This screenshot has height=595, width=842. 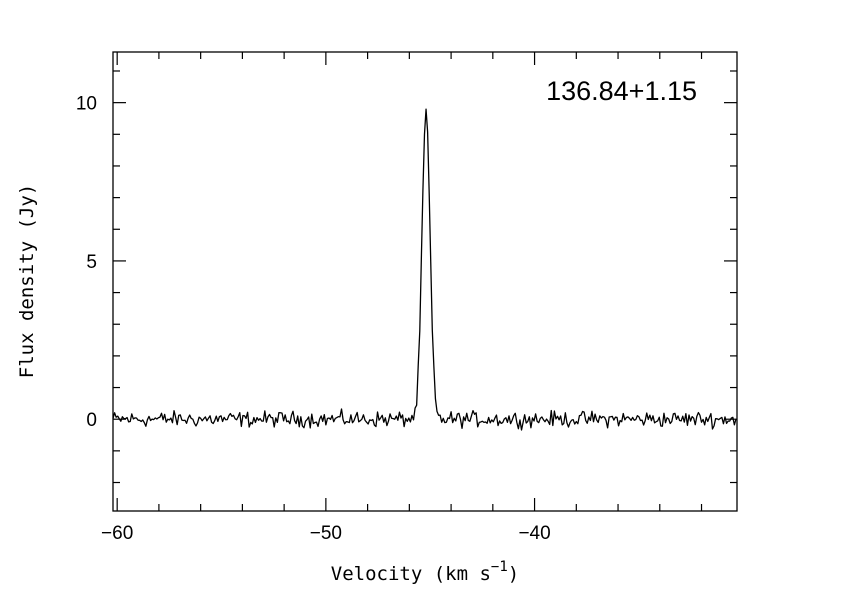 What do you see at coordinates (27, 281) in the screenshot?
I see `y-axis-title: Flux density (Jy)` at bounding box center [27, 281].